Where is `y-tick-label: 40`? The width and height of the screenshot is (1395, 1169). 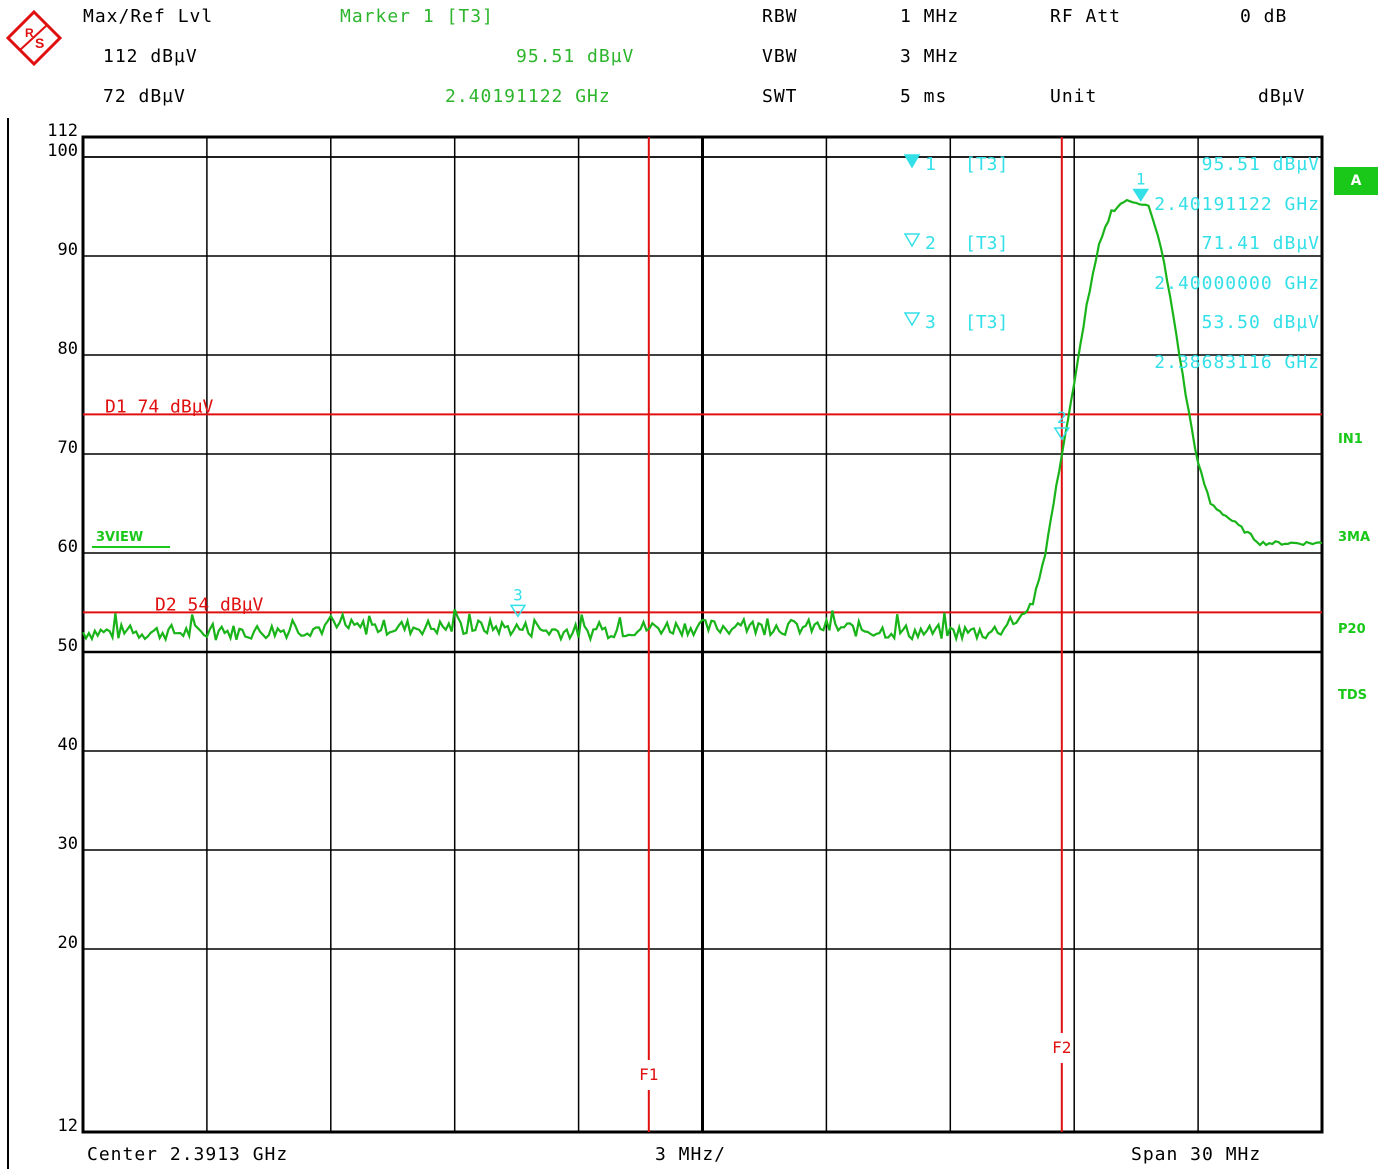
y-tick-label: 40 is located at coordinates (68, 745).